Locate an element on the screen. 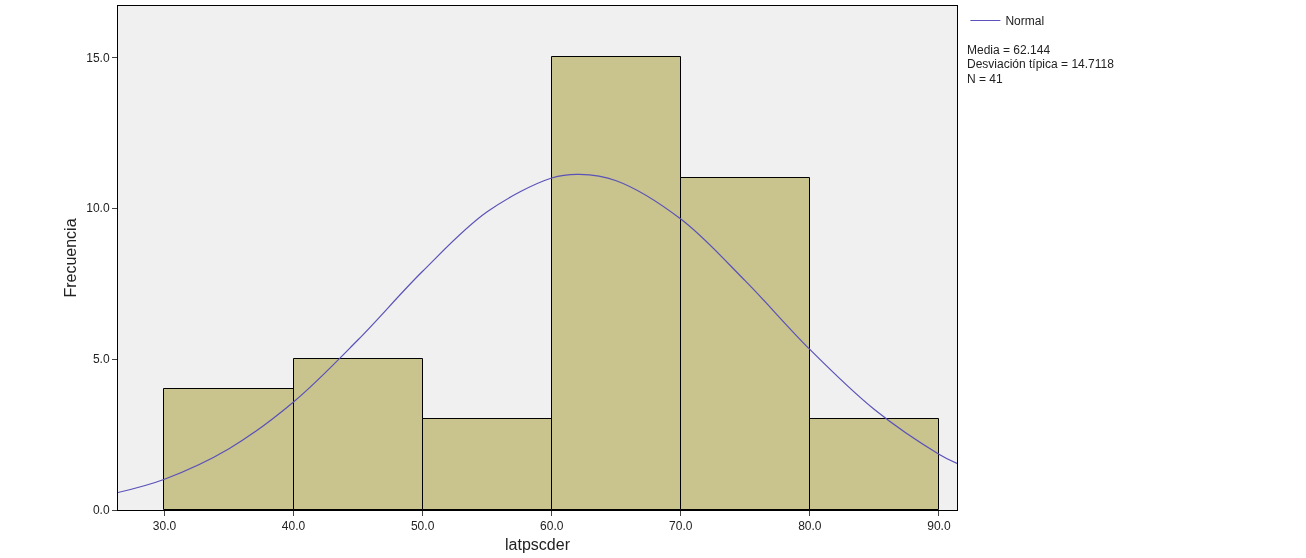 The width and height of the screenshot is (1306, 558). text: Media = 62.144 is located at coordinates (1009, 50).